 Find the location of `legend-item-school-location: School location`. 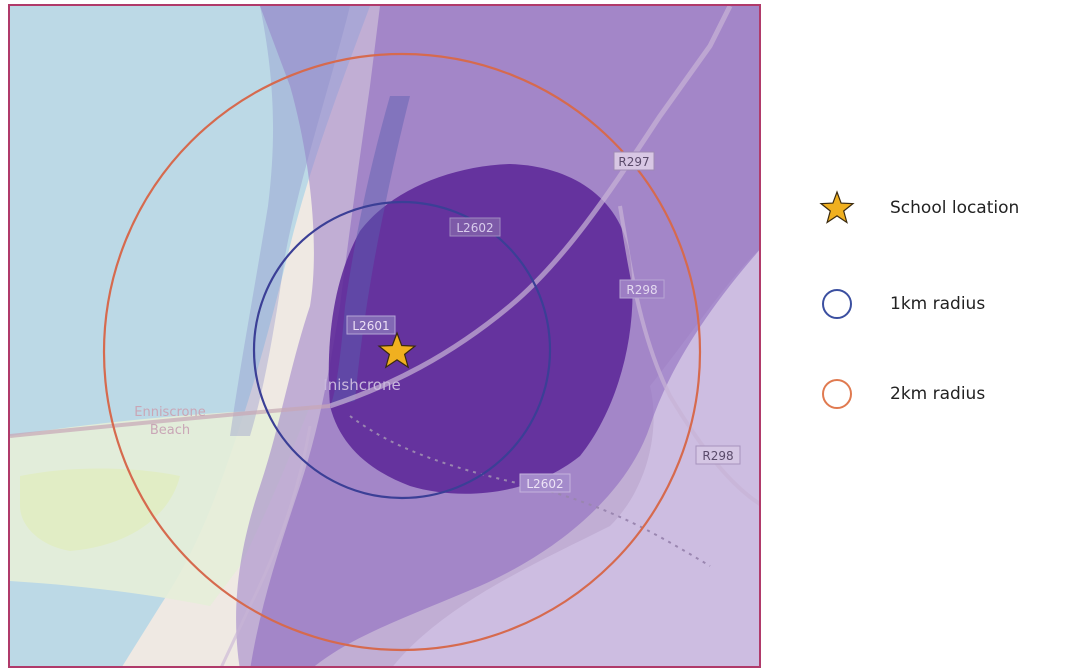

legend-item-school-location: School location is located at coordinates (915, 208).